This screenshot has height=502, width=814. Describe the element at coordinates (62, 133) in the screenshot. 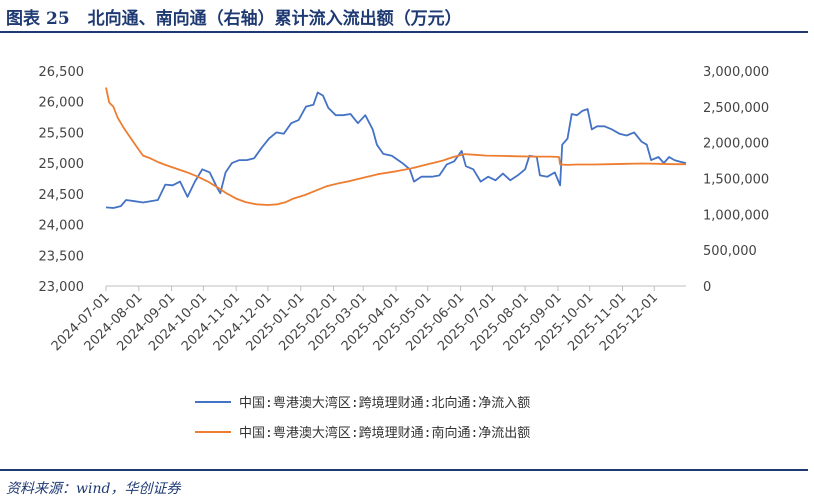

I see `y-left-tick-label: 25,500` at that location.